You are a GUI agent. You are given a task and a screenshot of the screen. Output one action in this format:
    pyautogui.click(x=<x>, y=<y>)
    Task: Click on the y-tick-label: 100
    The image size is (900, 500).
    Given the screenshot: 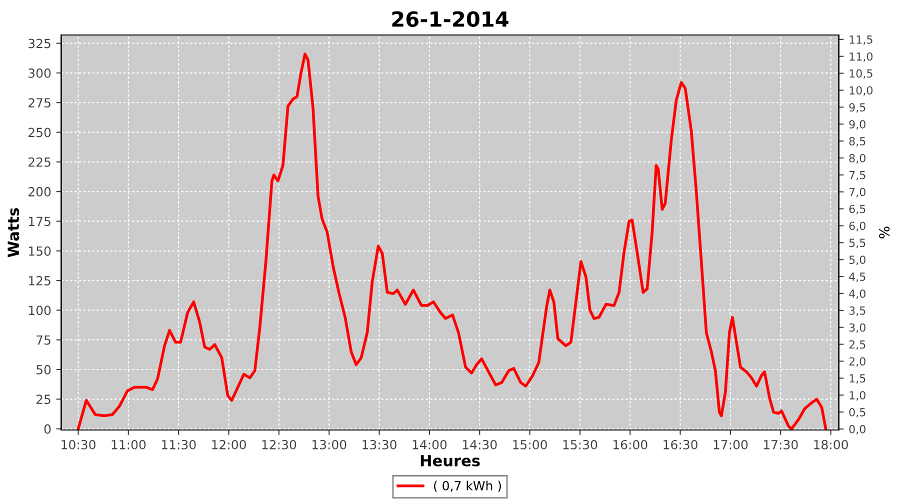 What is the action you would take?
    pyautogui.click(x=39, y=311)
    